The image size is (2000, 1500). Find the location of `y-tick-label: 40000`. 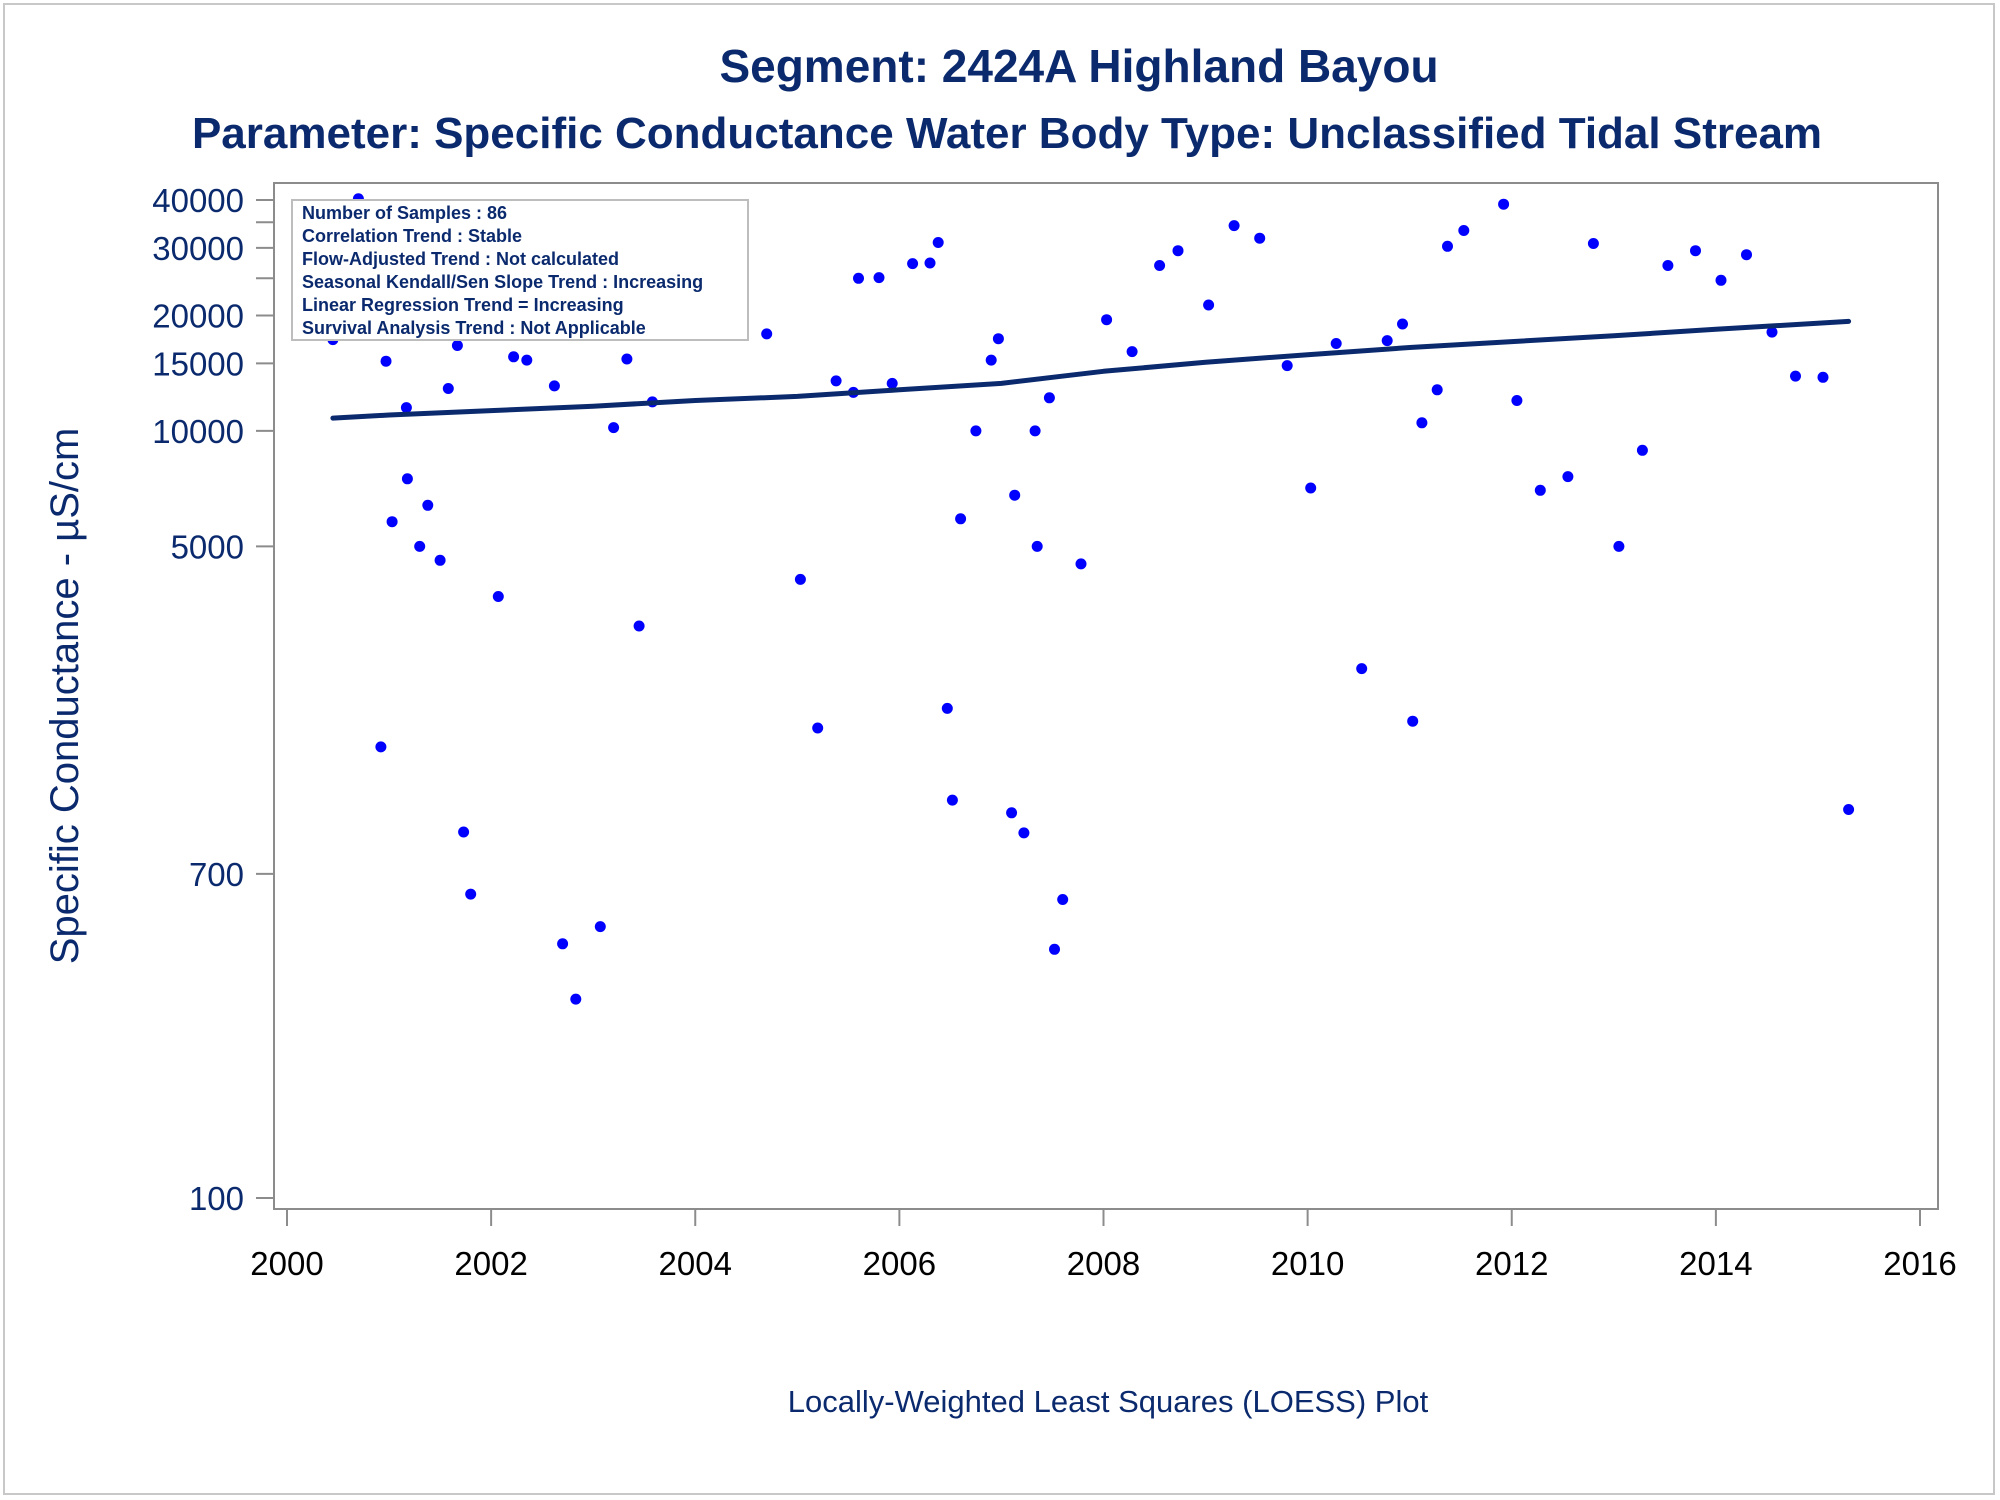

y-tick-label: 40000 is located at coordinates (198, 200).